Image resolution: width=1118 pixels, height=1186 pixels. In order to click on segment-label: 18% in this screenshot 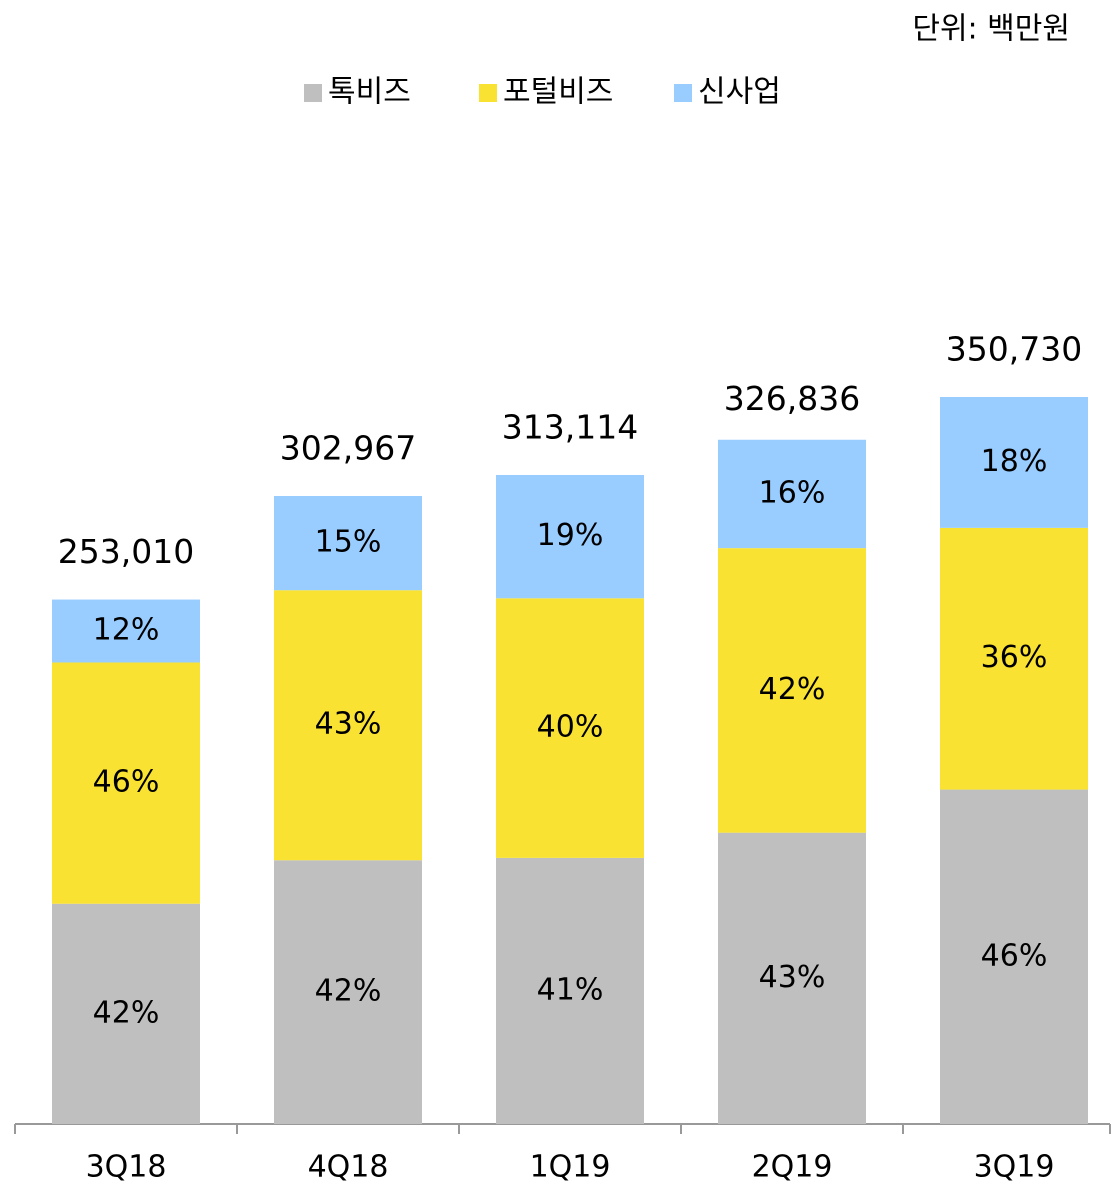, I will do `click(1014, 461)`.